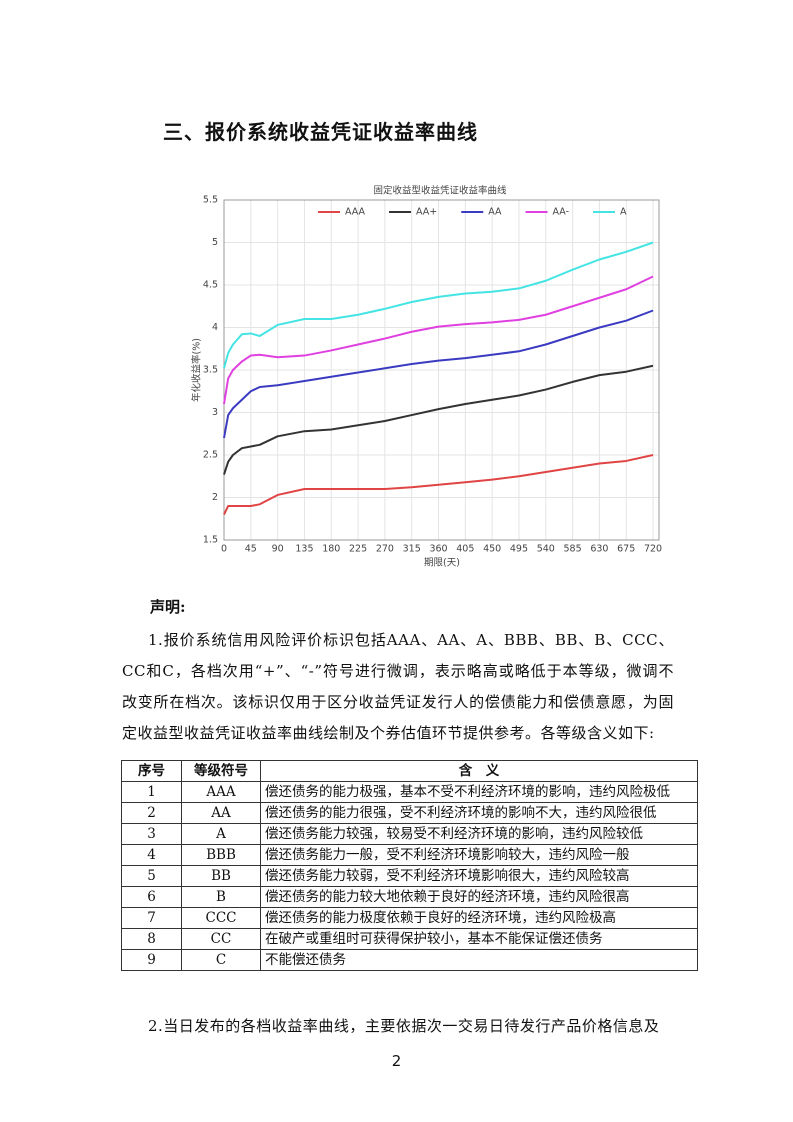  Describe the element at coordinates (626, 549) in the screenshot. I see `x-tick-label: 675` at that location.